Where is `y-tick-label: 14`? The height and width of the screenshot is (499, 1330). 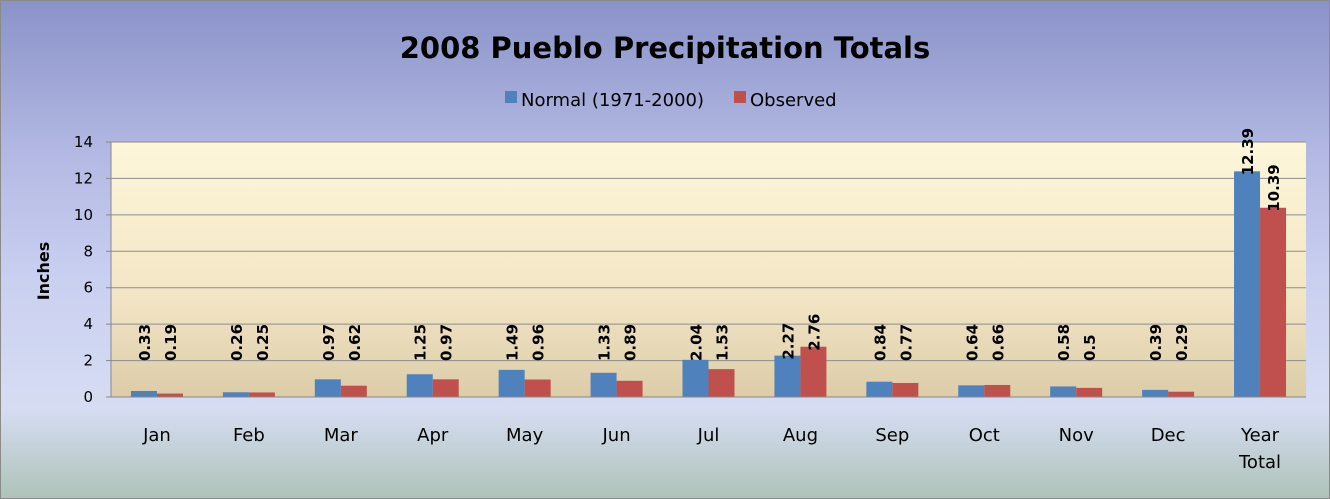
y-tick-label: 14 is located at coordinates (83, 142).